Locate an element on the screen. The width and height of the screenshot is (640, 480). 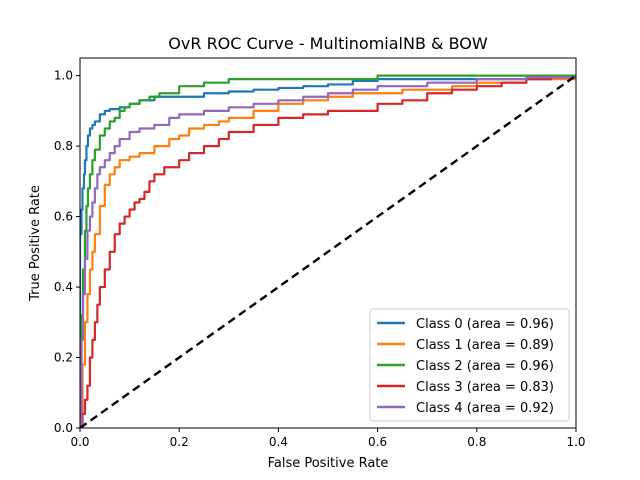
x-tick-label: 1.0 is located at coordinates (575, 442).